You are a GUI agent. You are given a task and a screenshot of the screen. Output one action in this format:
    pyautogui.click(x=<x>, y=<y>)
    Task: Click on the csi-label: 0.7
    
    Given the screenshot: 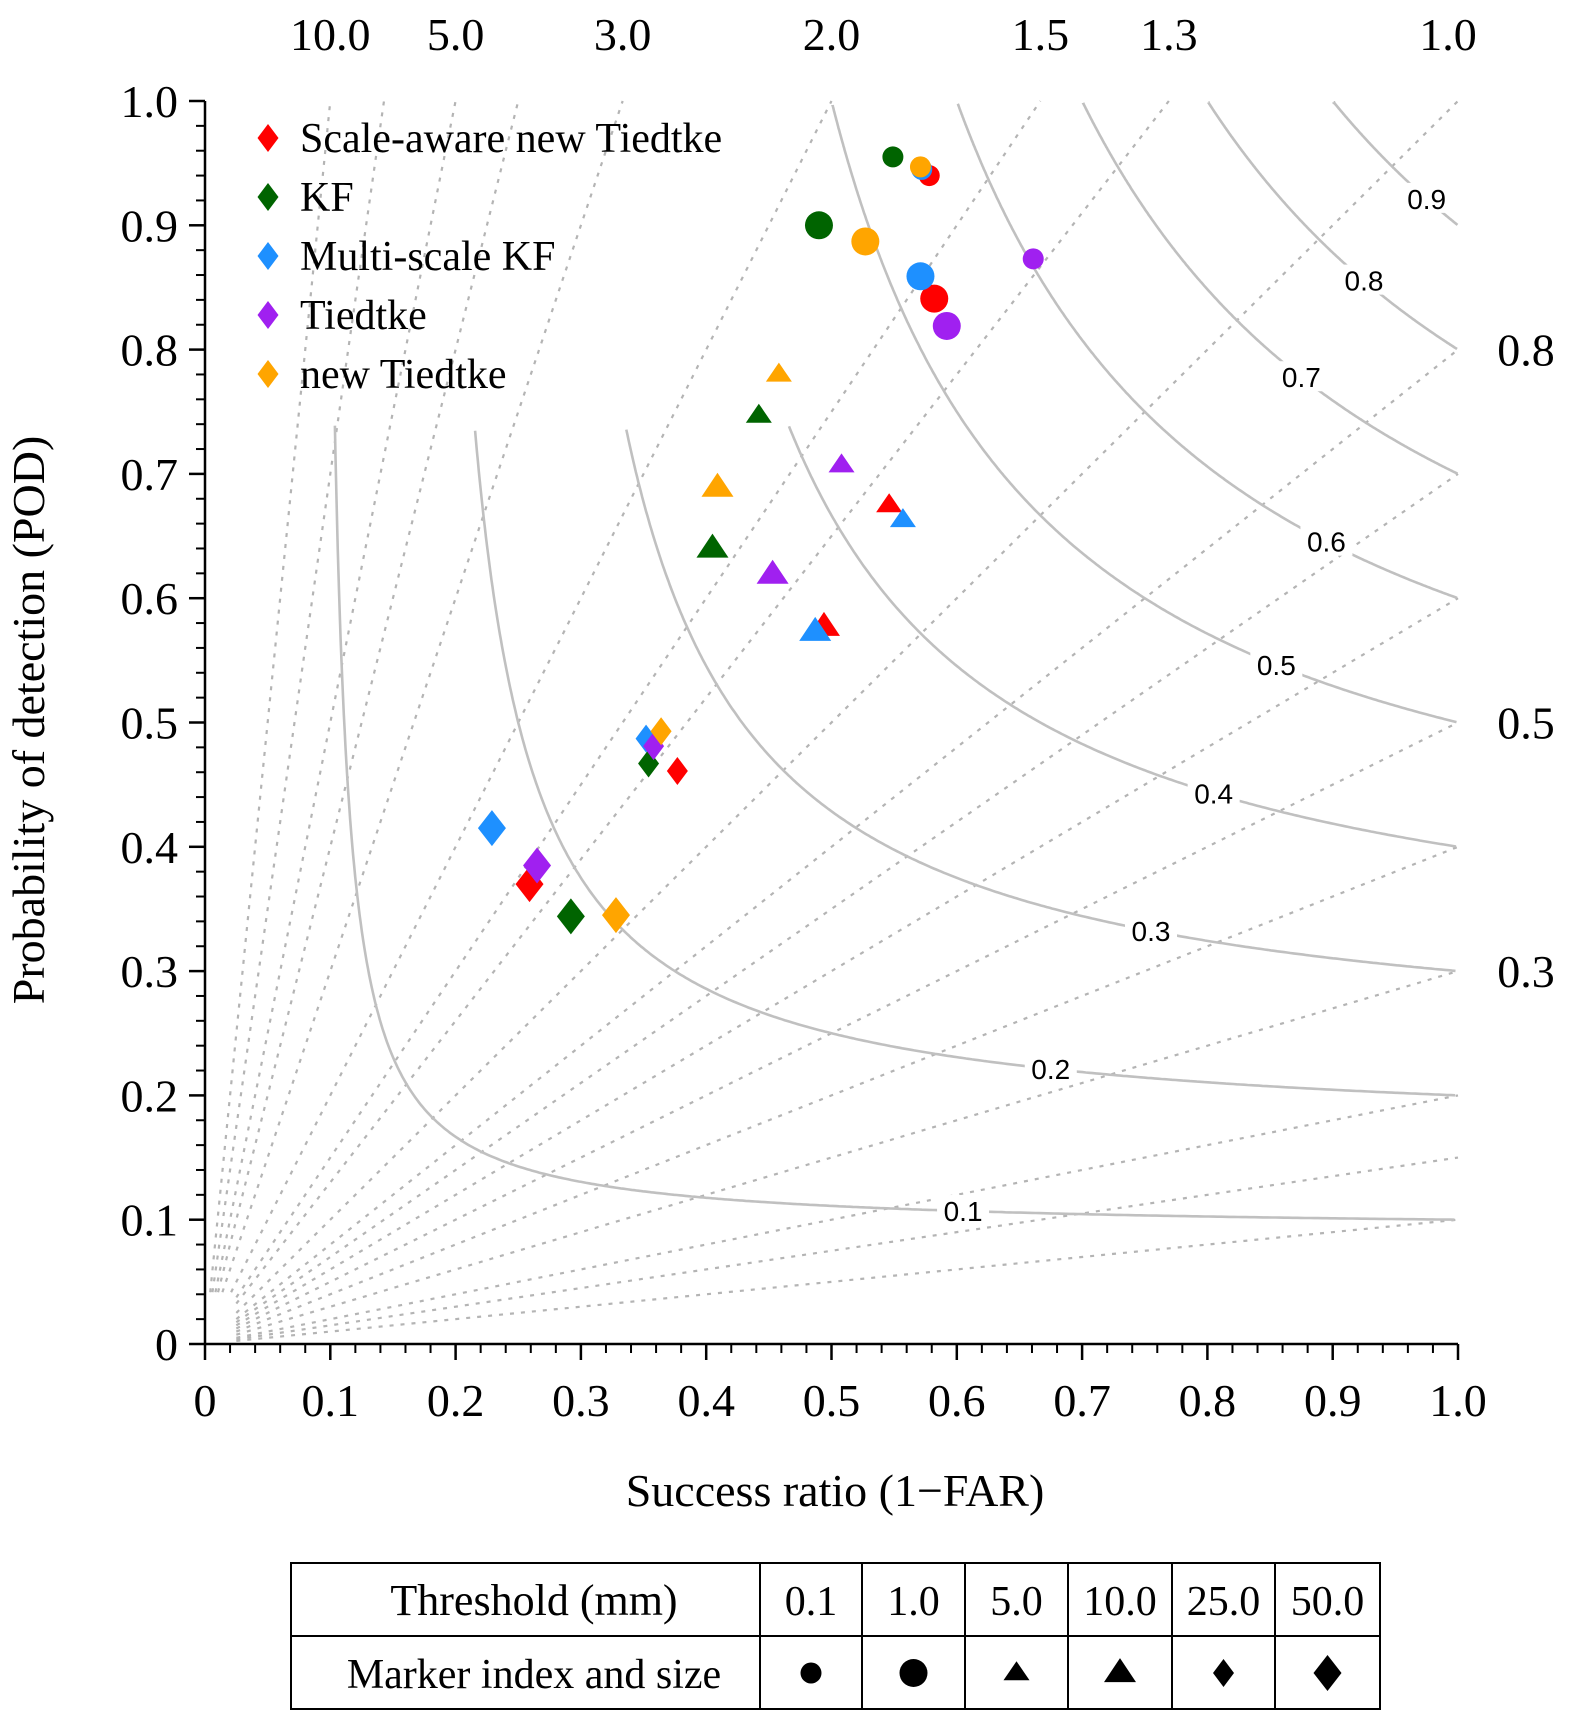 What is the action you would take?
    pyautogui.click(x=1301, y=377)
    